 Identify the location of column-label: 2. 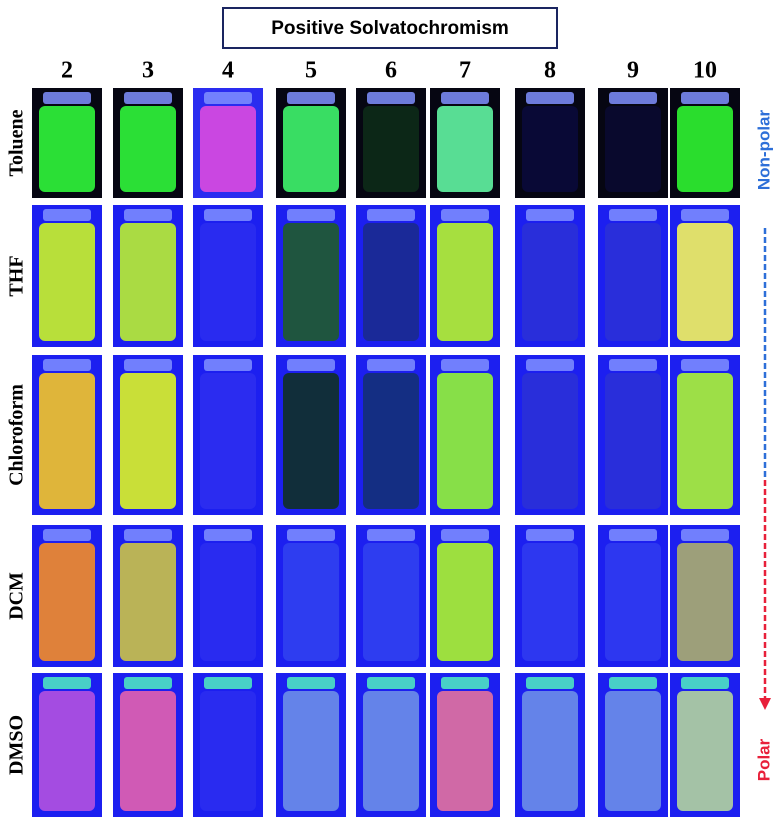
(67, 71).